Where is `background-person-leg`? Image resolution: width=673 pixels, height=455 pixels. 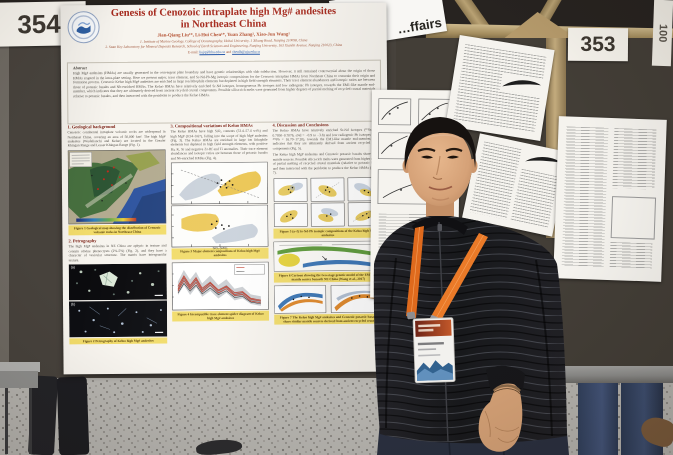
background-person-leg is located at coordinates (73, 415).